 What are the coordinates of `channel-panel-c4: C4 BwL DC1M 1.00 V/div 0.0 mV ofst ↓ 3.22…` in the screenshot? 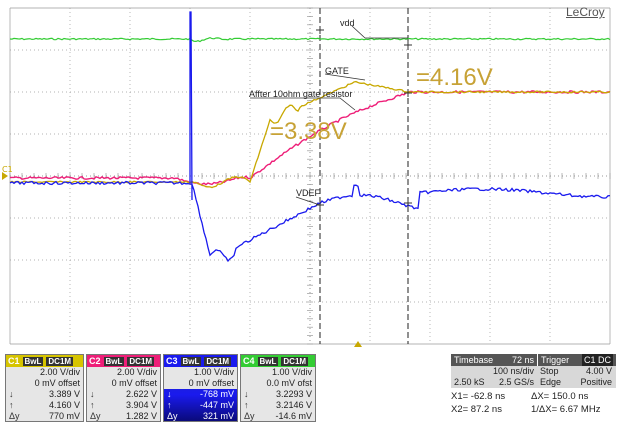 It's located at (278, 388).